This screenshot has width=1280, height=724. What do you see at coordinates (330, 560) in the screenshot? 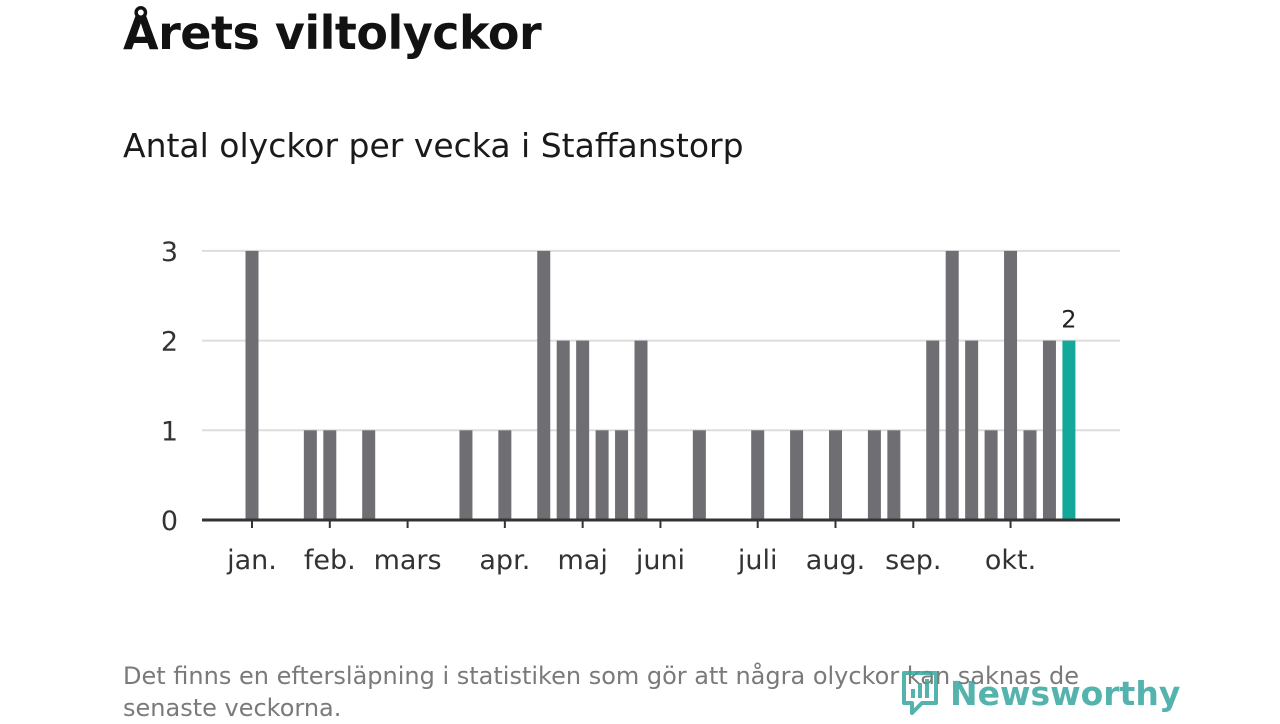
I see `x-tick-label: feb.` at bounding box center [330, 560].